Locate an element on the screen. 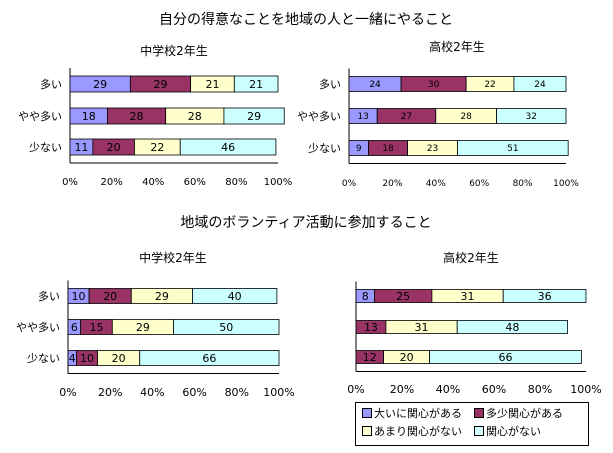  legend-label: 大いに関心がある is located at coordinates (418, 413).